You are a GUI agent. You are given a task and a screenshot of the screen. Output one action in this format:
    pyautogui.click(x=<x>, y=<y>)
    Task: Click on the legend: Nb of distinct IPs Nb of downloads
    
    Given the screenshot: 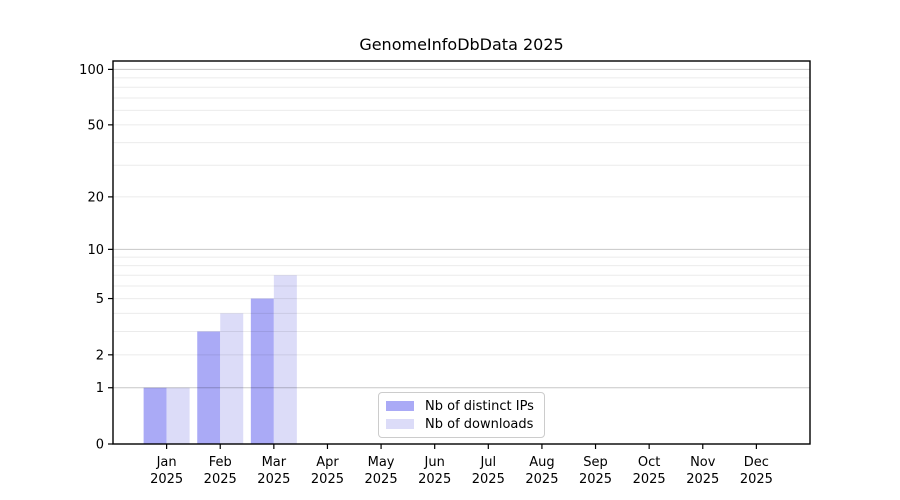 What is the action you would take?
    pyautogui.click(x=461, y=415)
    